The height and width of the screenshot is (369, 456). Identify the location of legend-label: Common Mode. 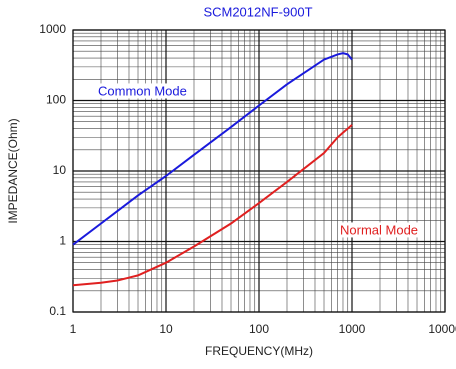
(142, 90).